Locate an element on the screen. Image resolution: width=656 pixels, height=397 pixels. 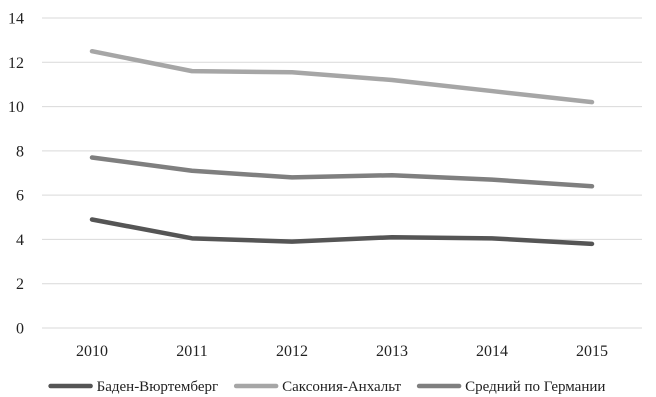
legend-item: Баден-Вюртемберг is located at coordinates (133, 387).